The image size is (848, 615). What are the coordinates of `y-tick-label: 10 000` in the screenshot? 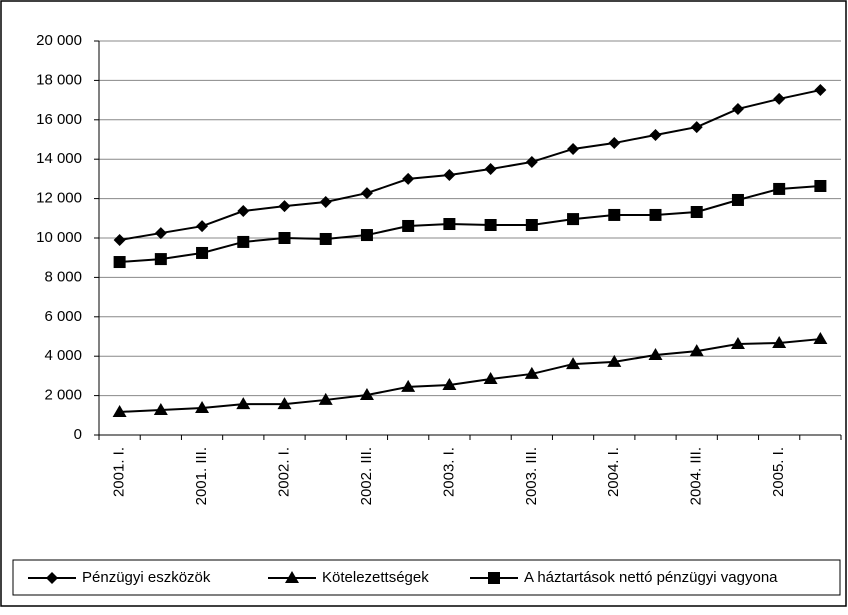 It's located at (59, 237).